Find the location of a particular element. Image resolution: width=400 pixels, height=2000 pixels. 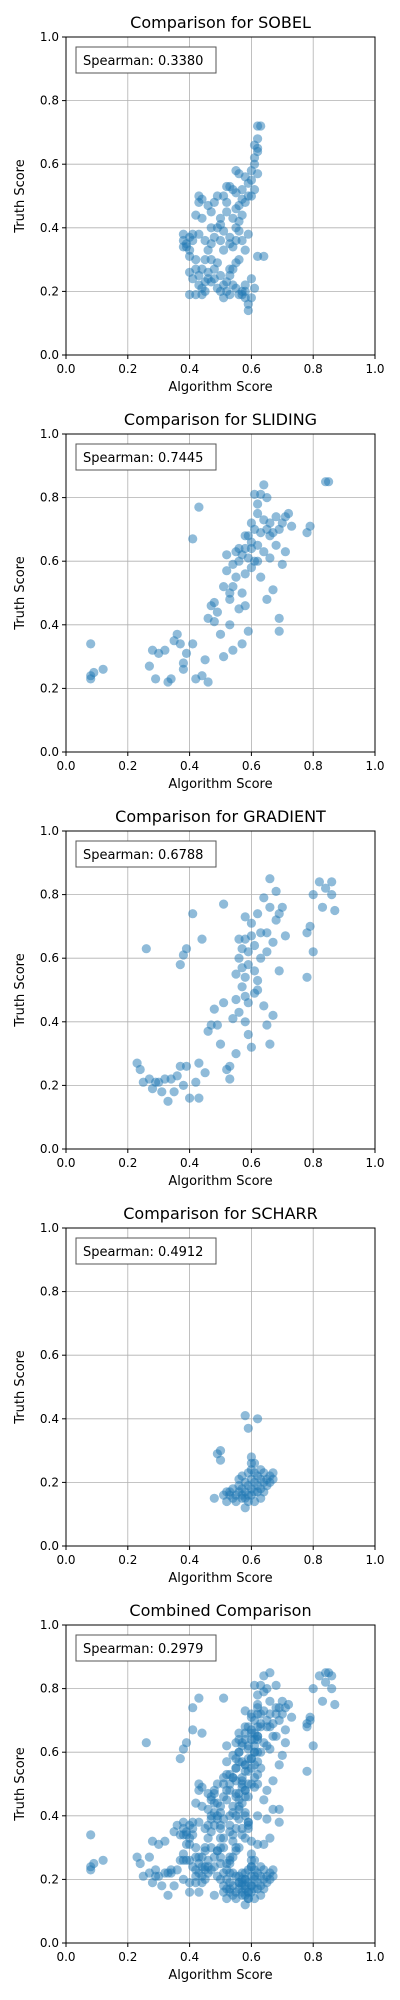

y-axis-label: Truth Score is located at coordinates (20, 1387).